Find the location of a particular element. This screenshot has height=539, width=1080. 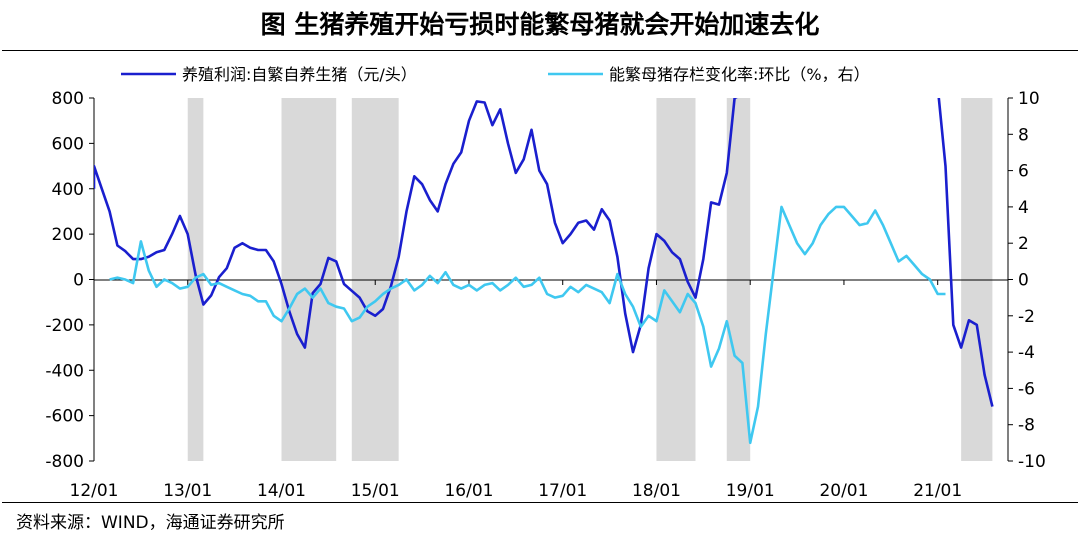

left-tick-label: 200 is located at coordinates (68, 235).